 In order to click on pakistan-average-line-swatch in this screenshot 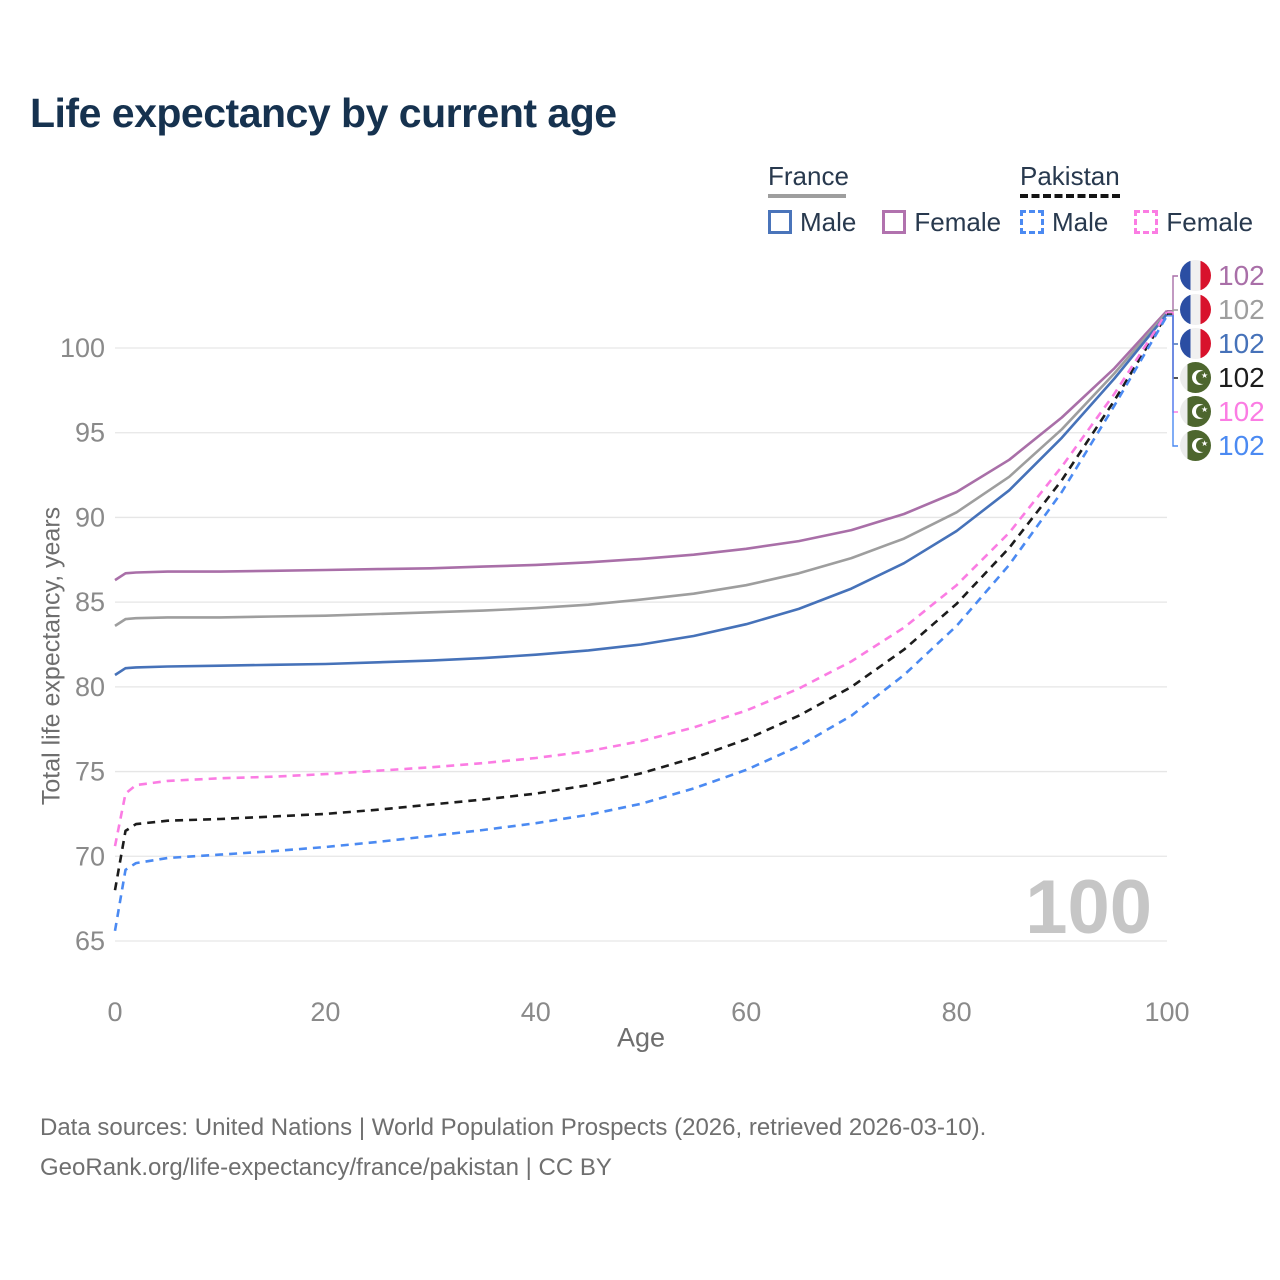, I will do `click(1070, 195)`.